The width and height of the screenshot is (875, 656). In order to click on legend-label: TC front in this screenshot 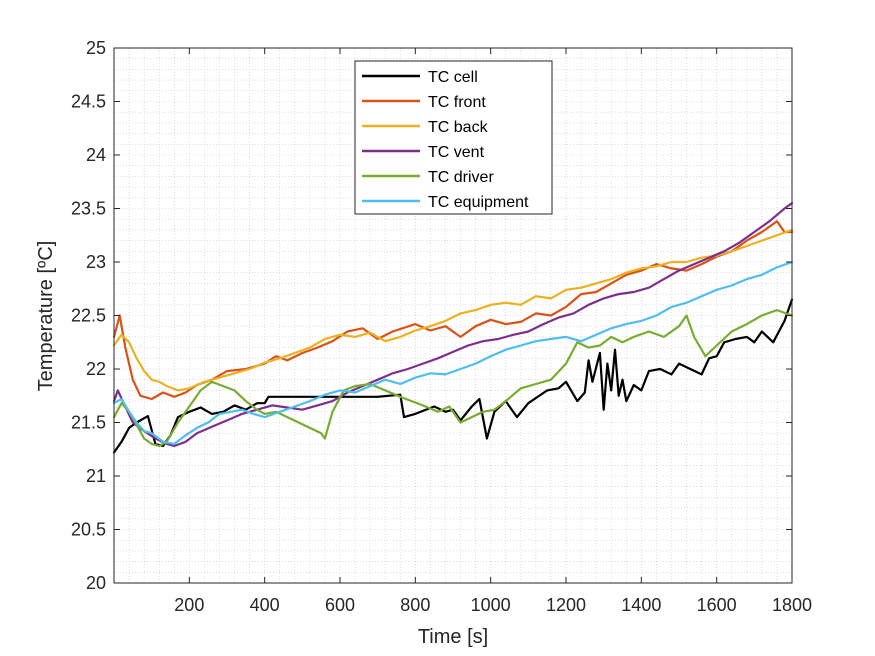, I will do `click(457, 102)`.